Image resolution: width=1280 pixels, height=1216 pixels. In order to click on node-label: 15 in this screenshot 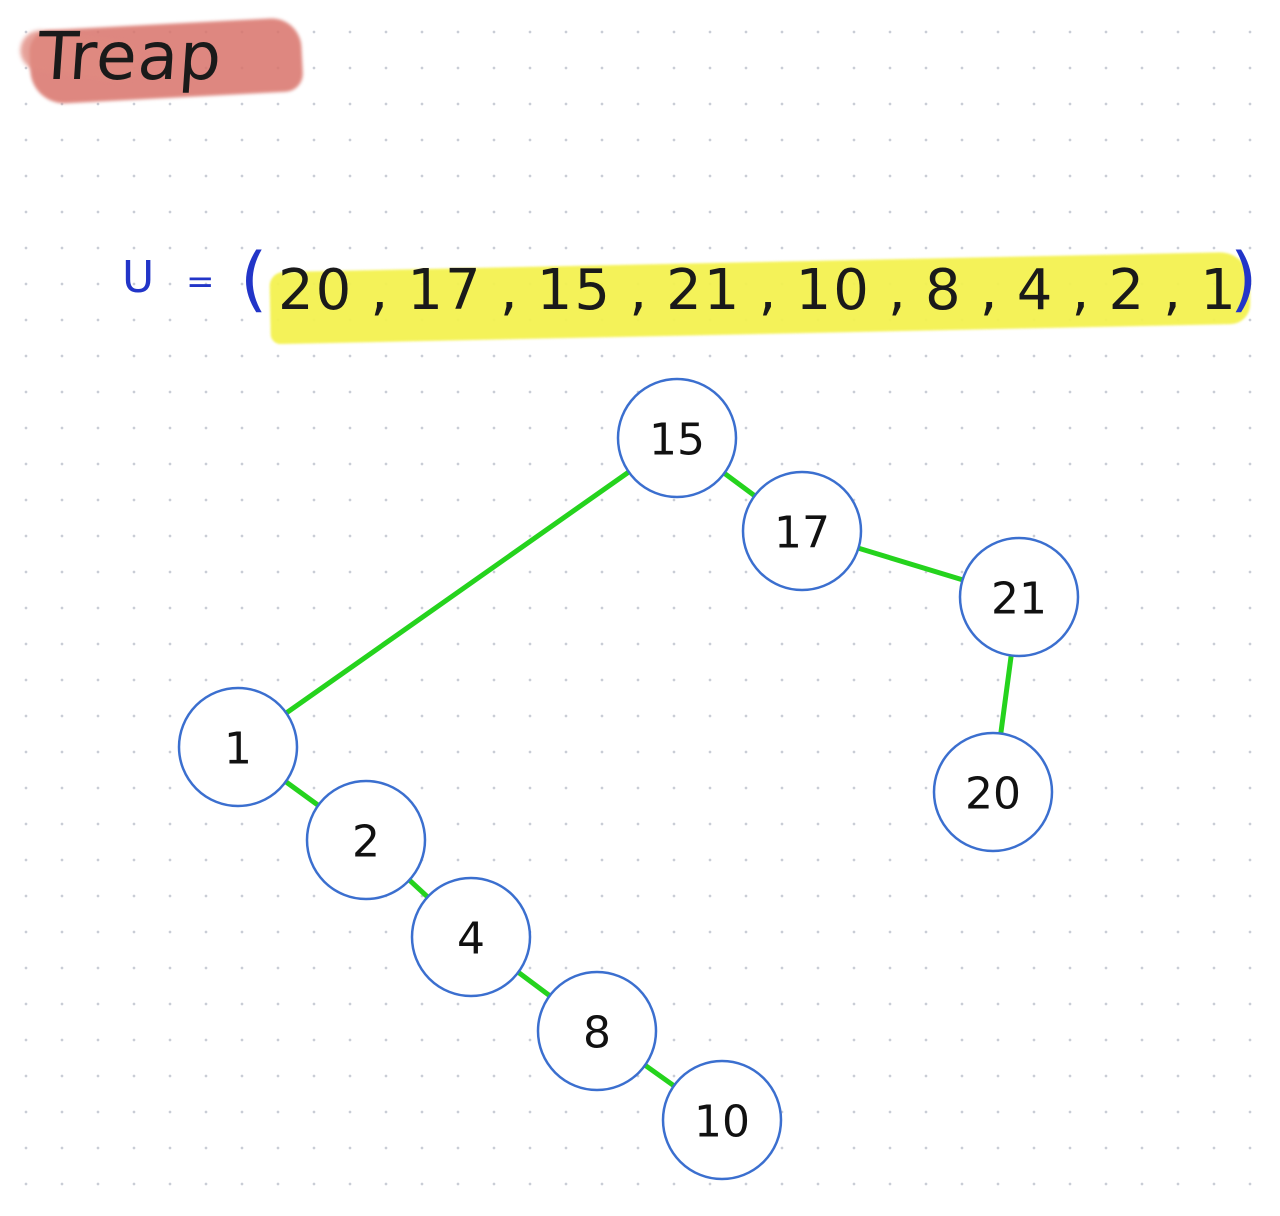, I will do `click(677, 440)`.